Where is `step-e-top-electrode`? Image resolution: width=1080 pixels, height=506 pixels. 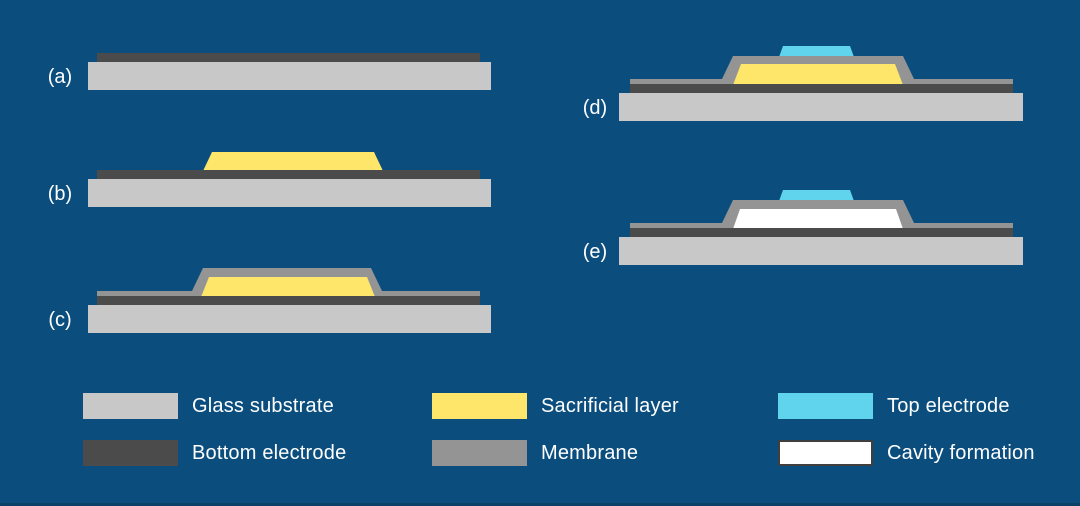
step-e-top-electrode is located at coordinates (816, 195).